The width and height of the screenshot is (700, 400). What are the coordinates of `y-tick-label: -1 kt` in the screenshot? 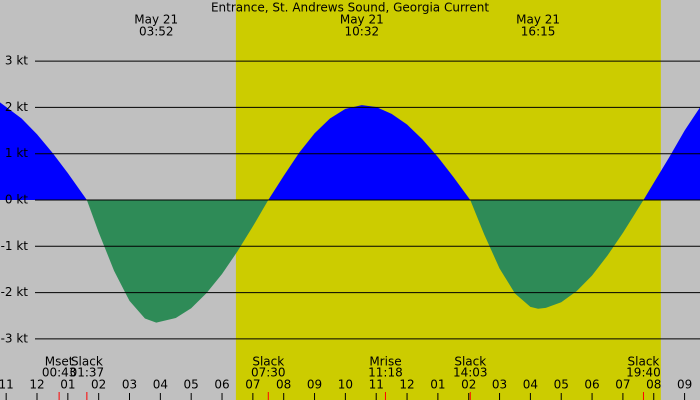 It's located at (15, 246).